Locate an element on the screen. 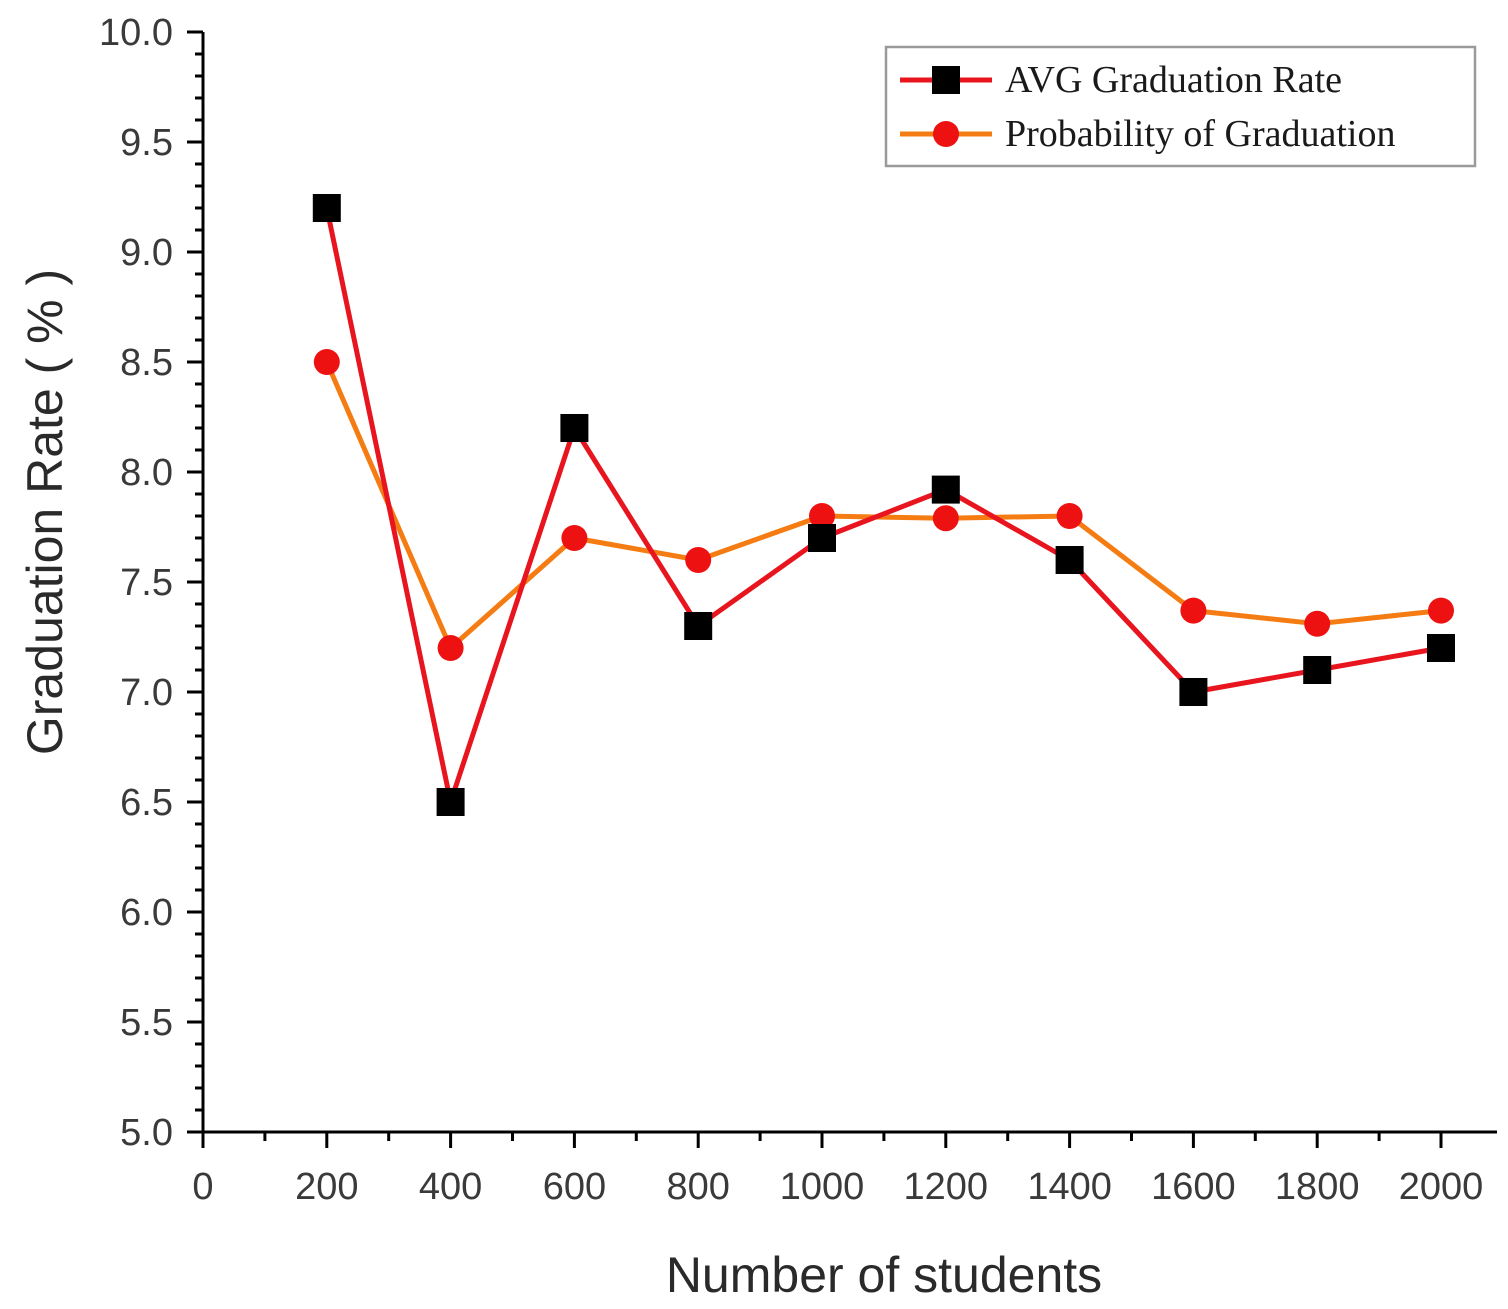 This screenshot has height=1309, width=1508. y-tick-label: 8.0 is located at coordinates (146, 473).